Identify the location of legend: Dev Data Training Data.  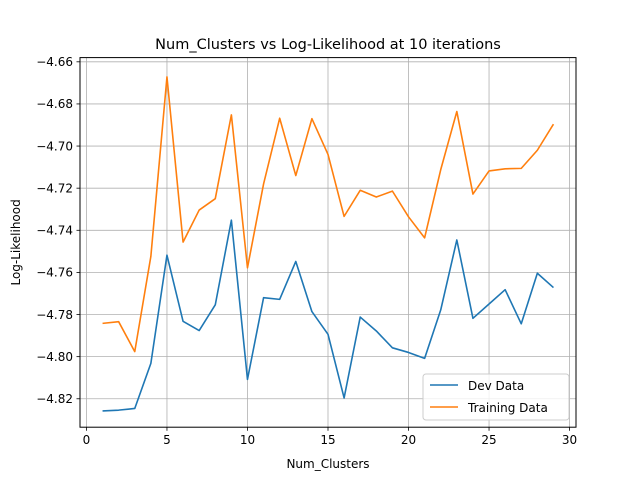
(496, 397).